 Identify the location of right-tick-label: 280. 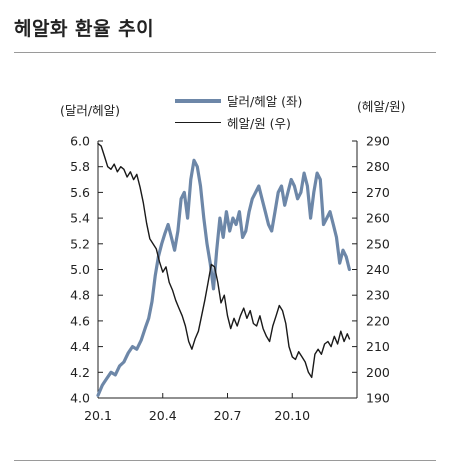
(378, 166).